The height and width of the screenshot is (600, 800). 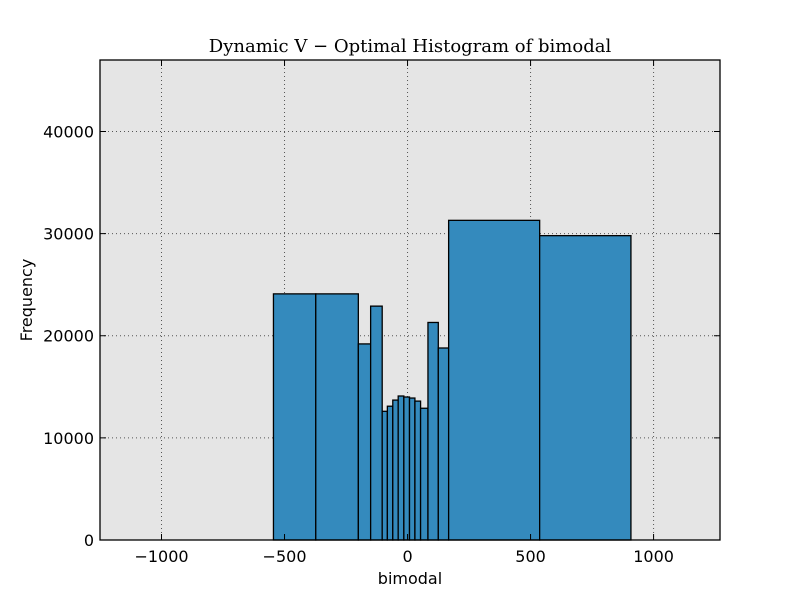 I want to click on x-tick-label: 500, so click(x=530, y=556).